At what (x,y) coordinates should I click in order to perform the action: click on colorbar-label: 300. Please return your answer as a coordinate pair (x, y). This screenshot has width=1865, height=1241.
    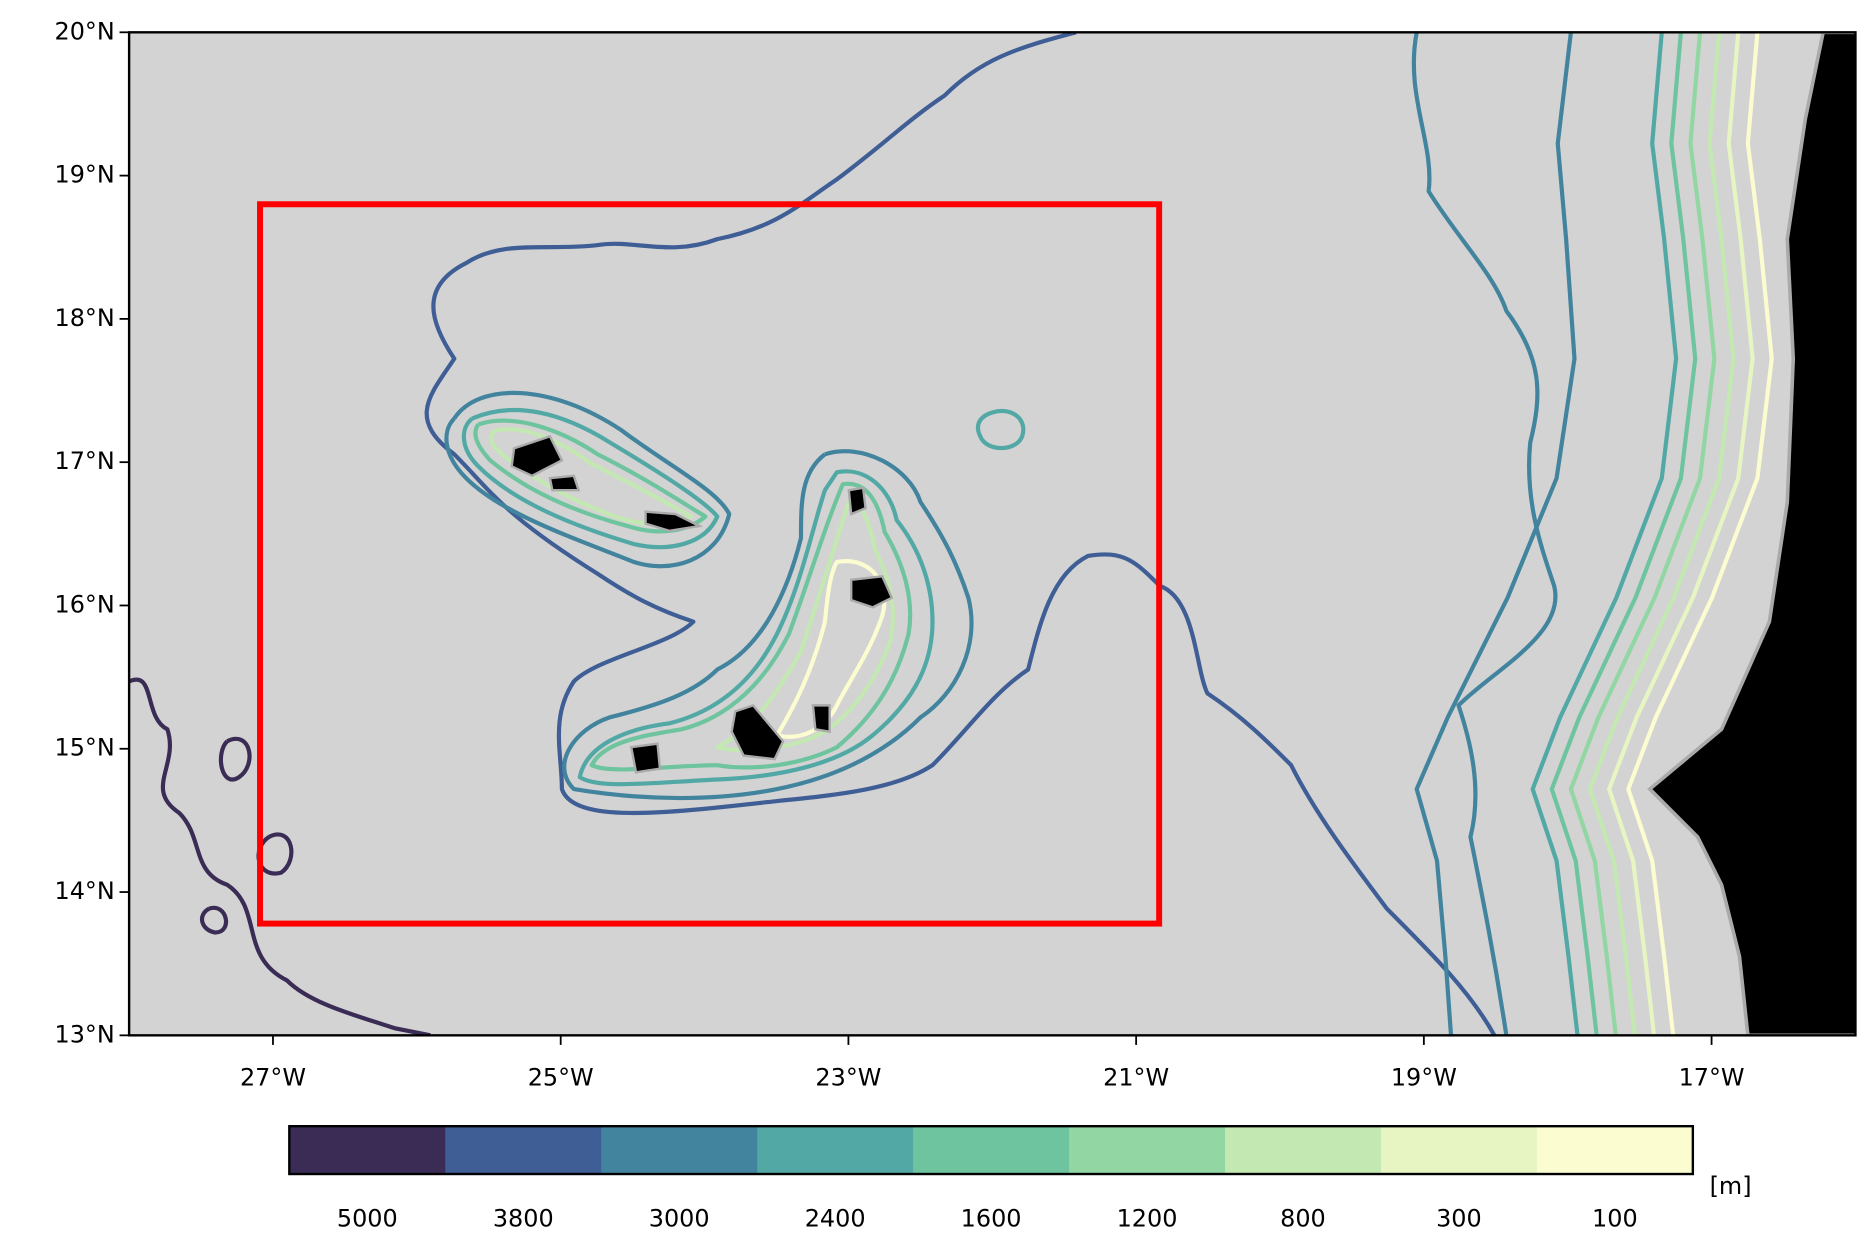
    Looking at the image, I should click on (1459, 1218).